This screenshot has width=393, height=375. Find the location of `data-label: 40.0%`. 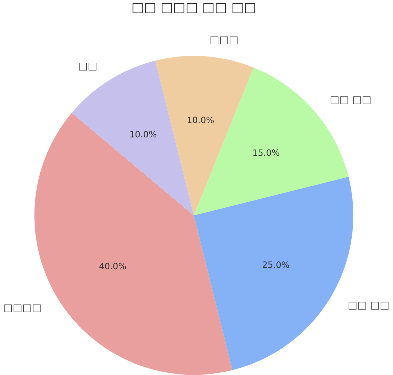

data-label: 40.0% is located at coordinates (113, 266).